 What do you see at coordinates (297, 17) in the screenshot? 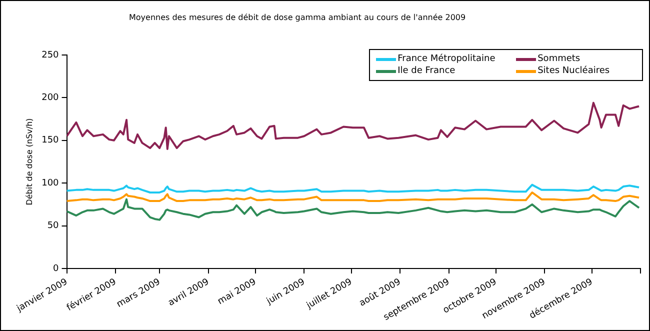
I see `chart-title: Moyennes des mesures de débit de dose gamma ambiant au cours de l'année 2009` at bounding box center [297, 17].